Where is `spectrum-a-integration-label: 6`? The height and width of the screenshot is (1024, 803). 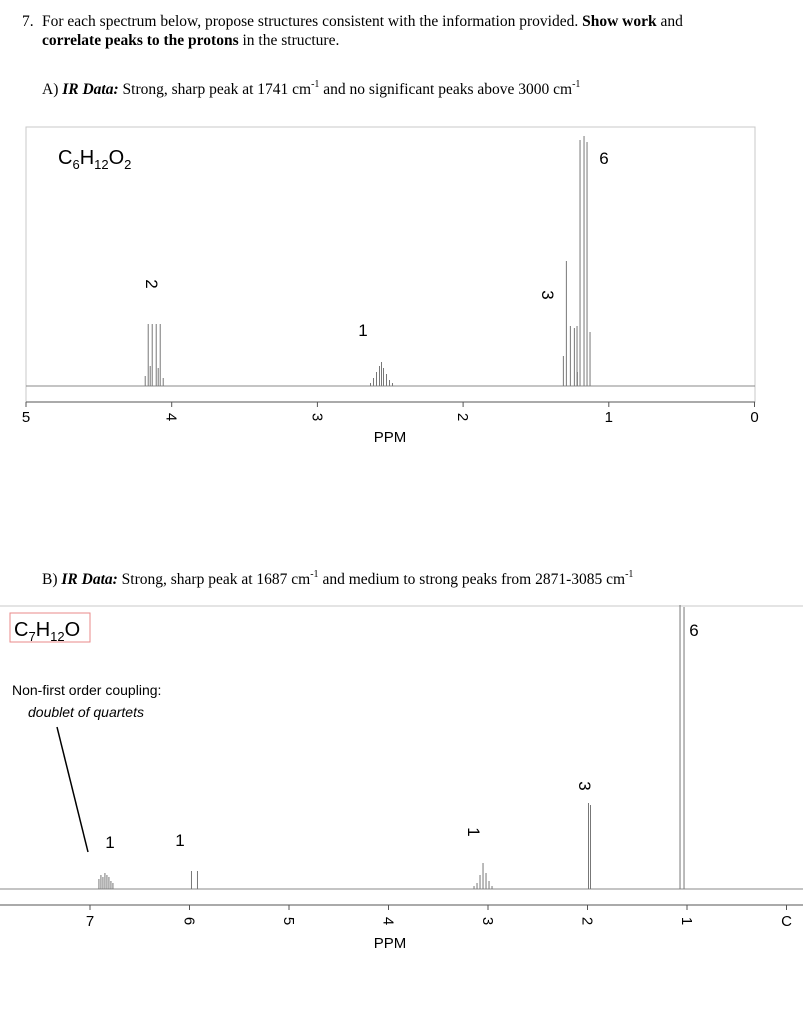
spectrum-a-integration-label: 6 is located at coordinates (603, 158).